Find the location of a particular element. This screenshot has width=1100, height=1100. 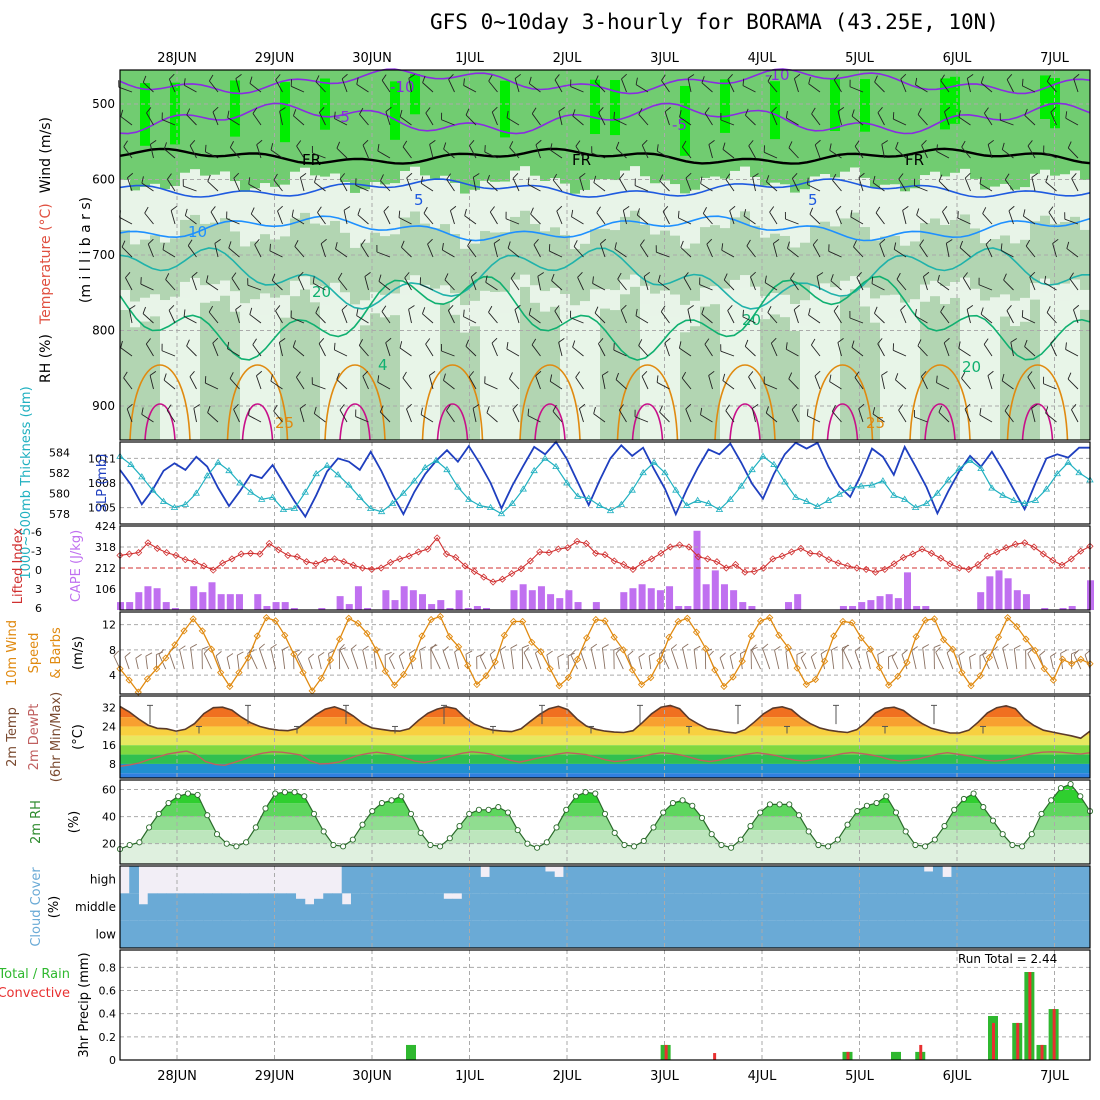

thickness-ylabel: 1000~500mb Thickness (dm) is located at coordinates (26, 482).